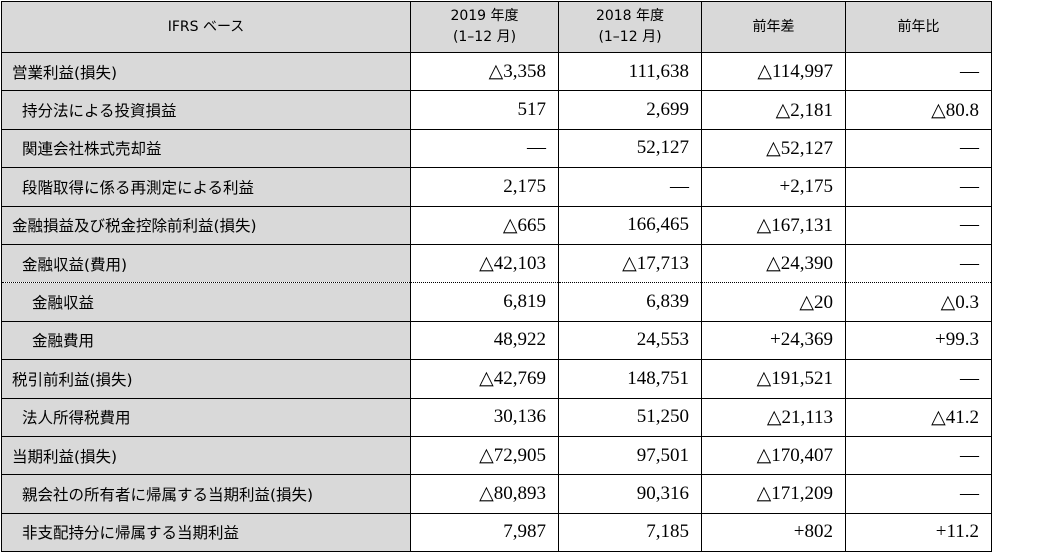 This screenshot has height=558, width=1040. Describe the element at coordinates (484, 263) in the screenshot. I see `cell-fy2019: △42,103` at that location.